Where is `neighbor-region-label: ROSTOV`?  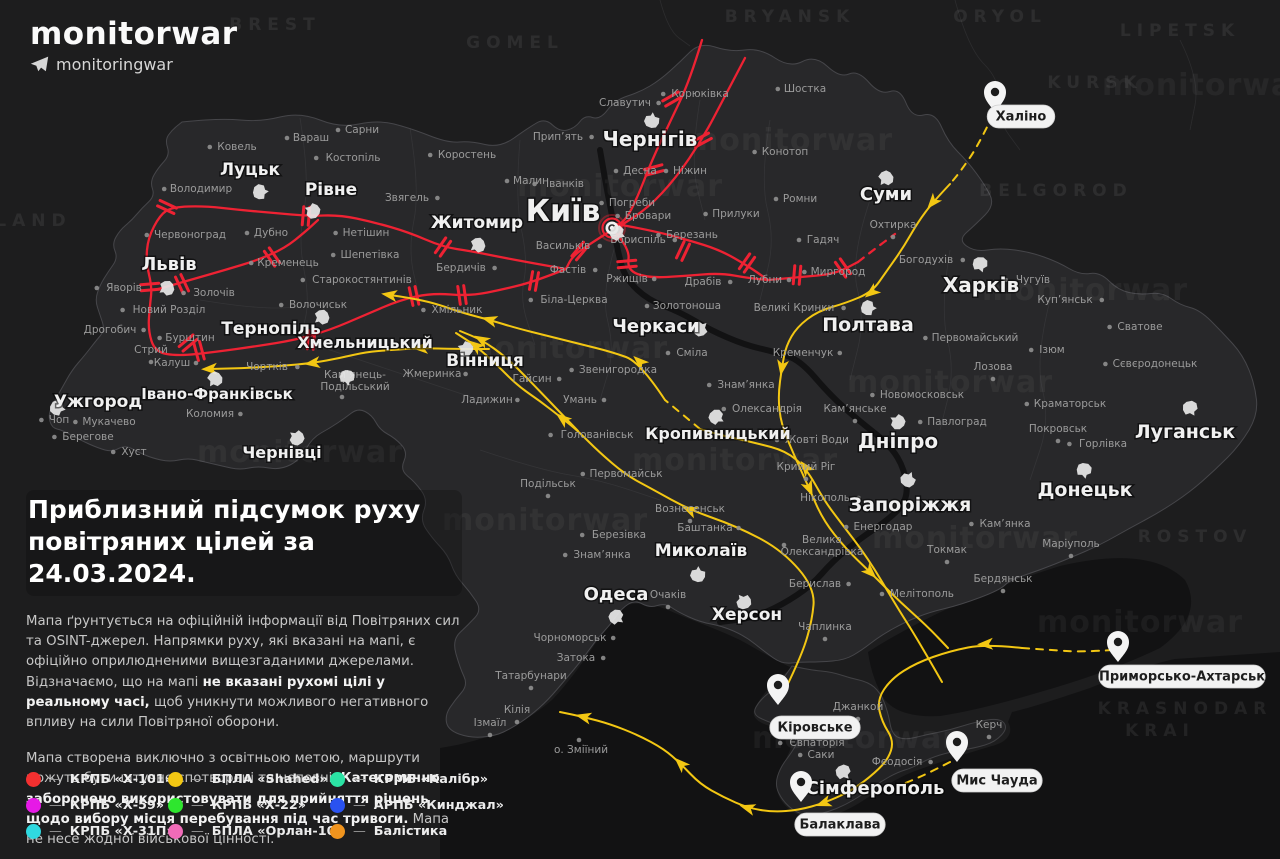 neighbor-region-label: ROSTOV is located at coordinates (1195, 537).